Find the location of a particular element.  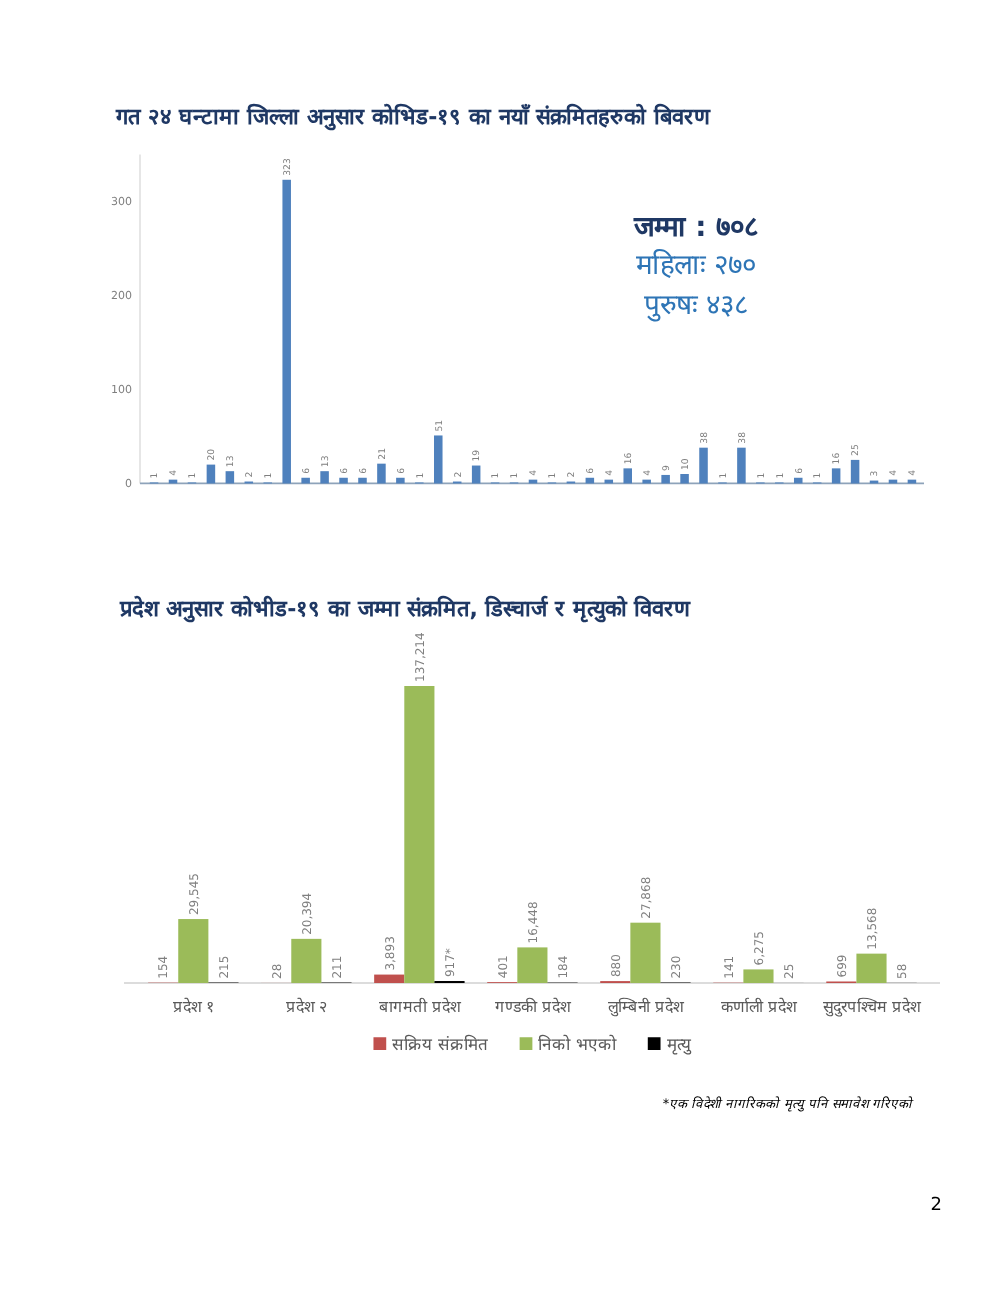

annotation: 2 is located at coordinates (936, 1206).